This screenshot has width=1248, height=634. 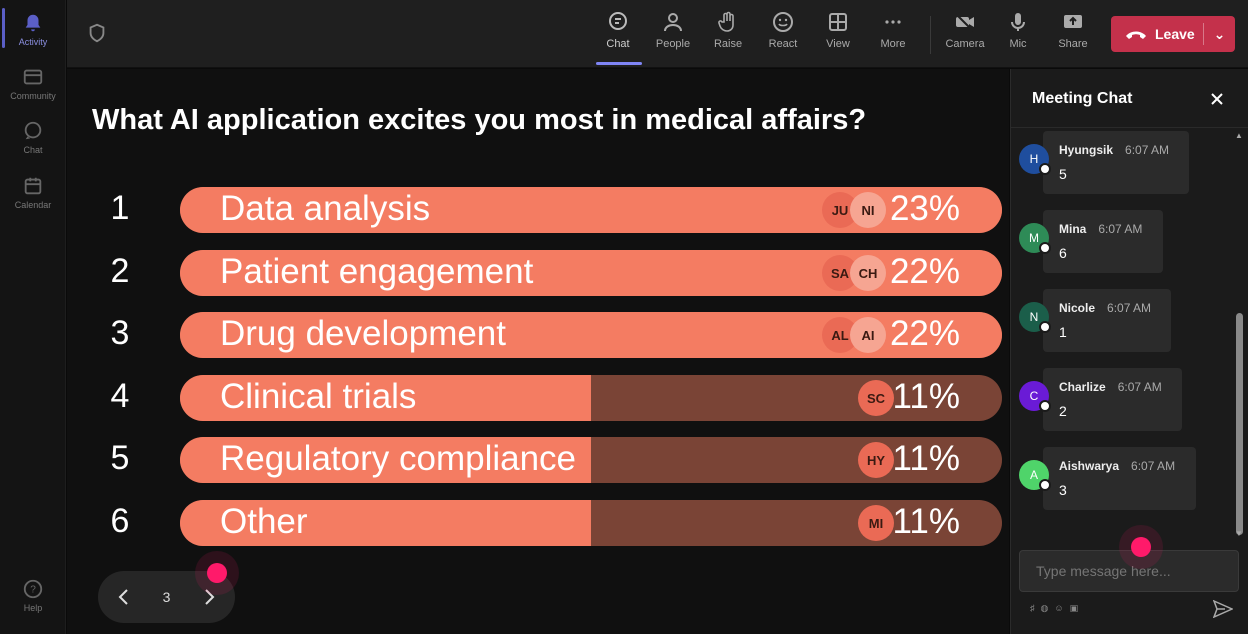 What do you see at coordinates (1018, 22) in the screenshot?
I see `mic-icon` at bounding box center [1018, 22].